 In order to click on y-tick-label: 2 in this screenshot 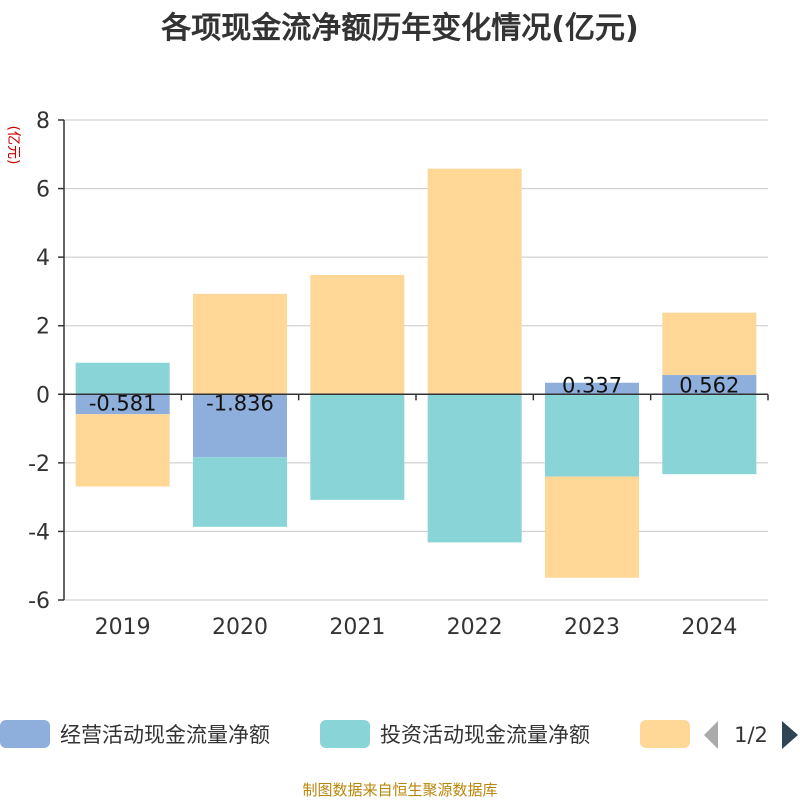, I will do `click(43, 327)`.